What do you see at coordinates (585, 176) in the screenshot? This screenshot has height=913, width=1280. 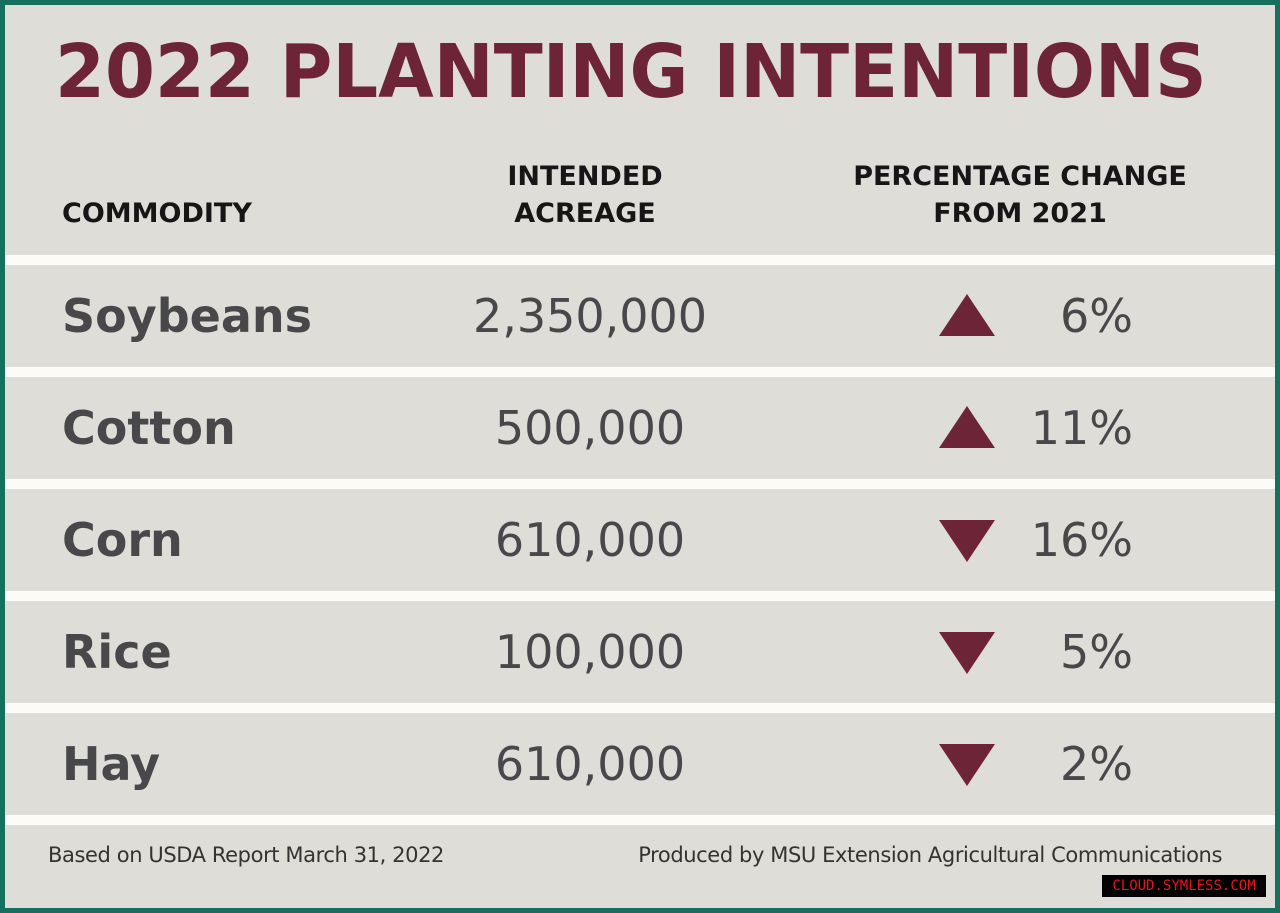 I see `column-header-acreage-line1: INTENDED` at bounding box center [585, 176].